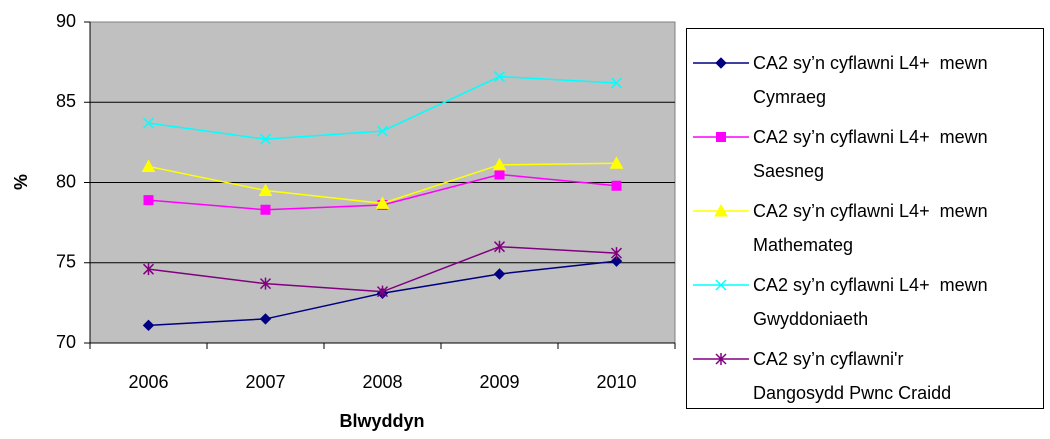 The height and width of the screenshot is (439, 1050). I want to click on legend-label: CA2 sy’n cyflawni L4+ mewn Saesneg, so click(873, 154).